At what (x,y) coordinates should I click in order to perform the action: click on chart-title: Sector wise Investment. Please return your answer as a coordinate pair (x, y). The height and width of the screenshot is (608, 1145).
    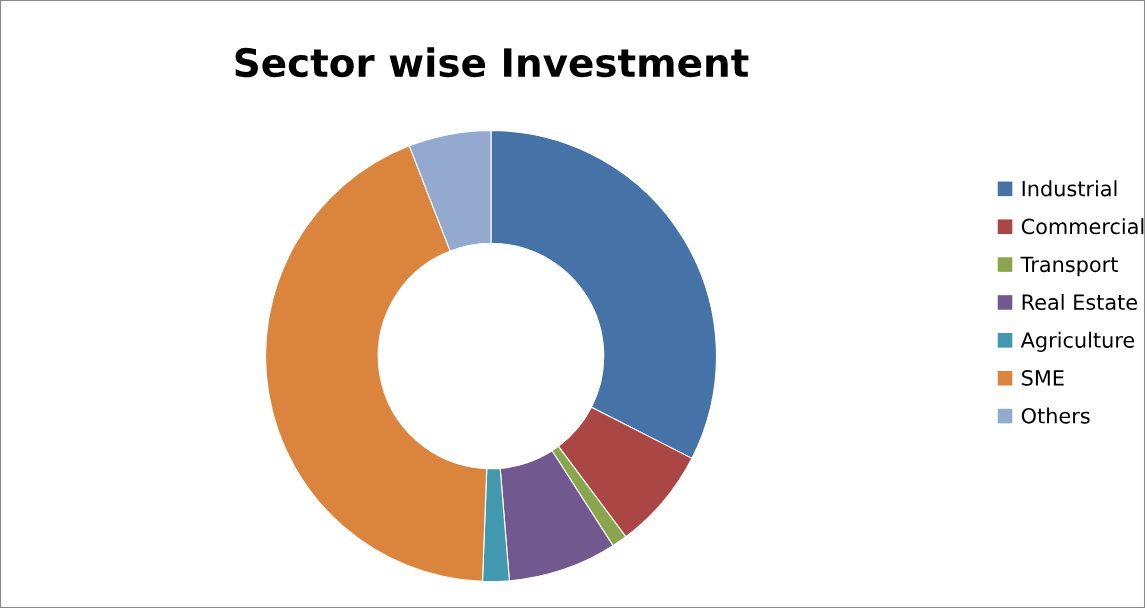
    Looking at the image, I should click on (492, 62).